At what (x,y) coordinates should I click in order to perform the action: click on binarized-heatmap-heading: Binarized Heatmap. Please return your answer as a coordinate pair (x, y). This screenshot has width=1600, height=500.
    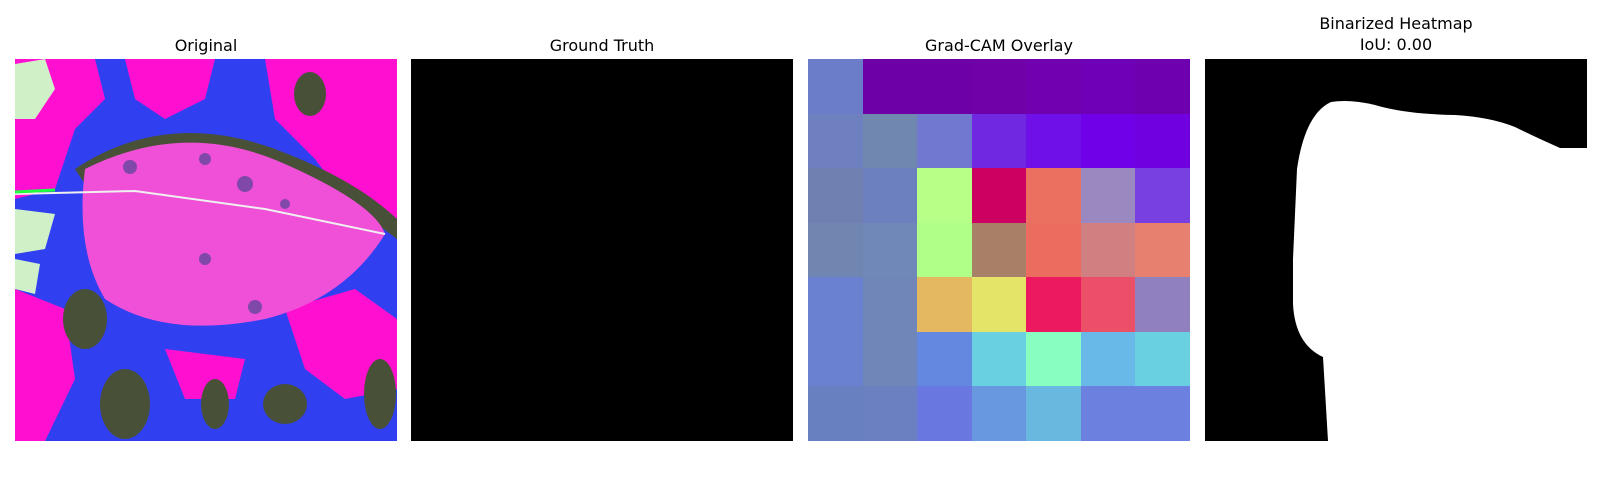
    Looking at the image, I should click on (1396, 23).